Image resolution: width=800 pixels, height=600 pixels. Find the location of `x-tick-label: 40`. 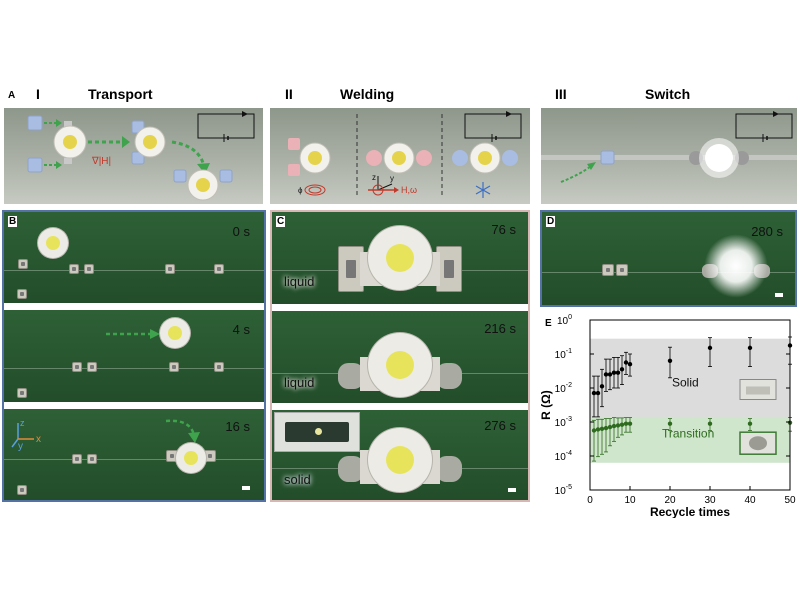

x-tick-label: 40 is located at coordinates (750, 500).